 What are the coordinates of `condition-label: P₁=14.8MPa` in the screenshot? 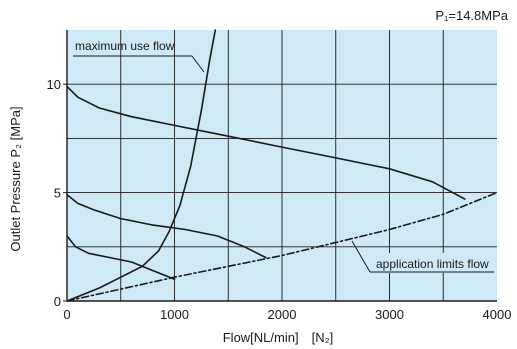 It's located at (471, 15).